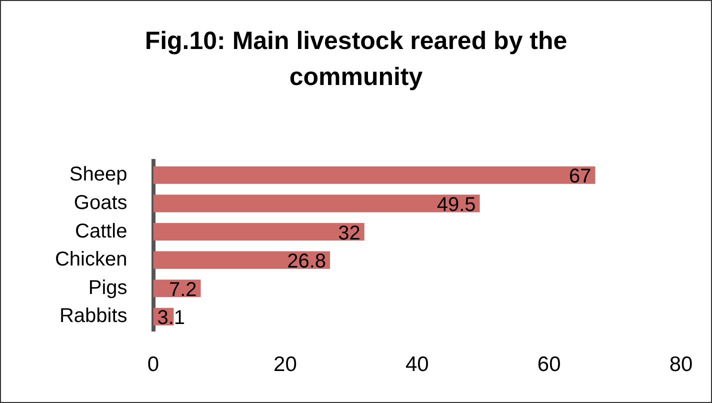 Image resolution: width=712 pixels, height=403 pixels. I want to click on y-tick-label: Cattle, so click(101, 231).